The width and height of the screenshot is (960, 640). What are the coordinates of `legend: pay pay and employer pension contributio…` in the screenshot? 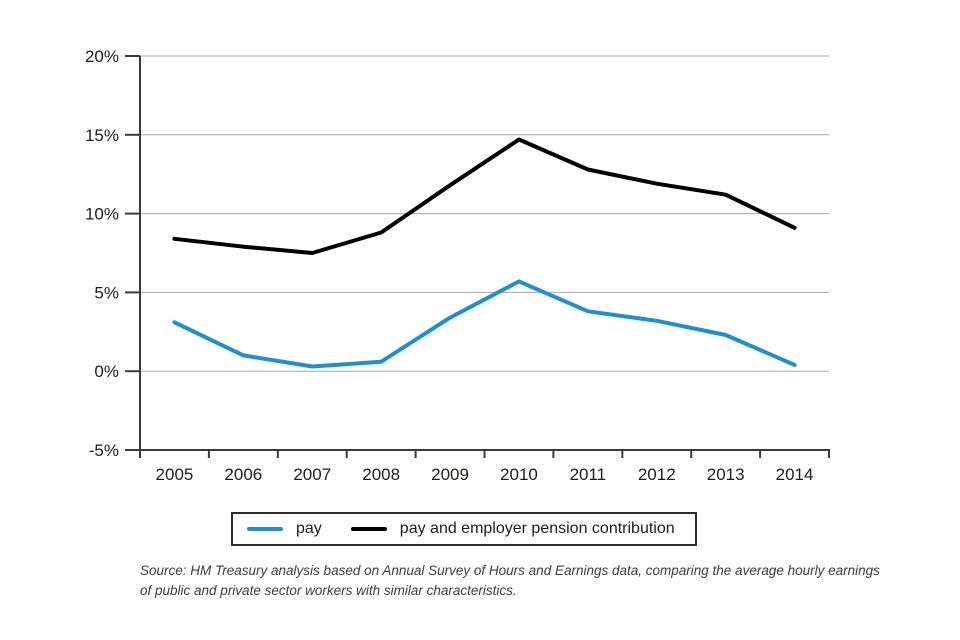 It's located at (464, 529).